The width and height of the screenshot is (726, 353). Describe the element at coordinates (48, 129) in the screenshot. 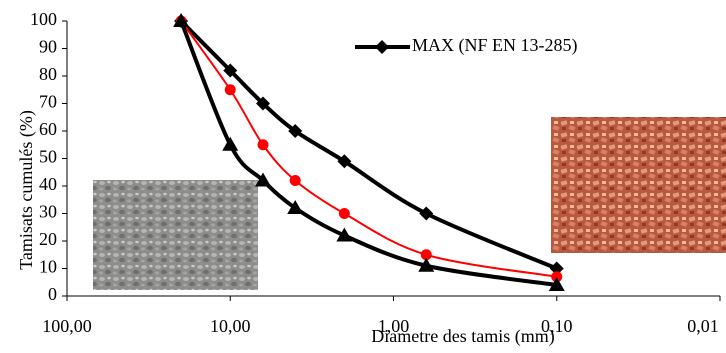

I see `y-tick-label: 60` at that location.